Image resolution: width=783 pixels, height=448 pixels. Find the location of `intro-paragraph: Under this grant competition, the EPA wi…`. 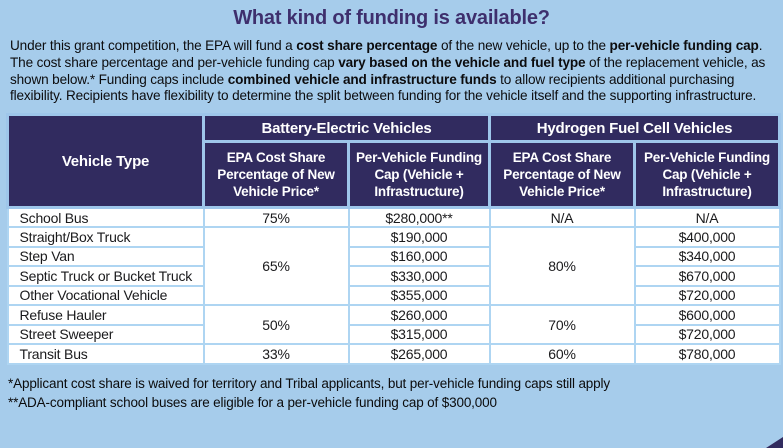

intro-paragraph: Under this grant competition, the EPA wi… is located at coordinates (388, 71).